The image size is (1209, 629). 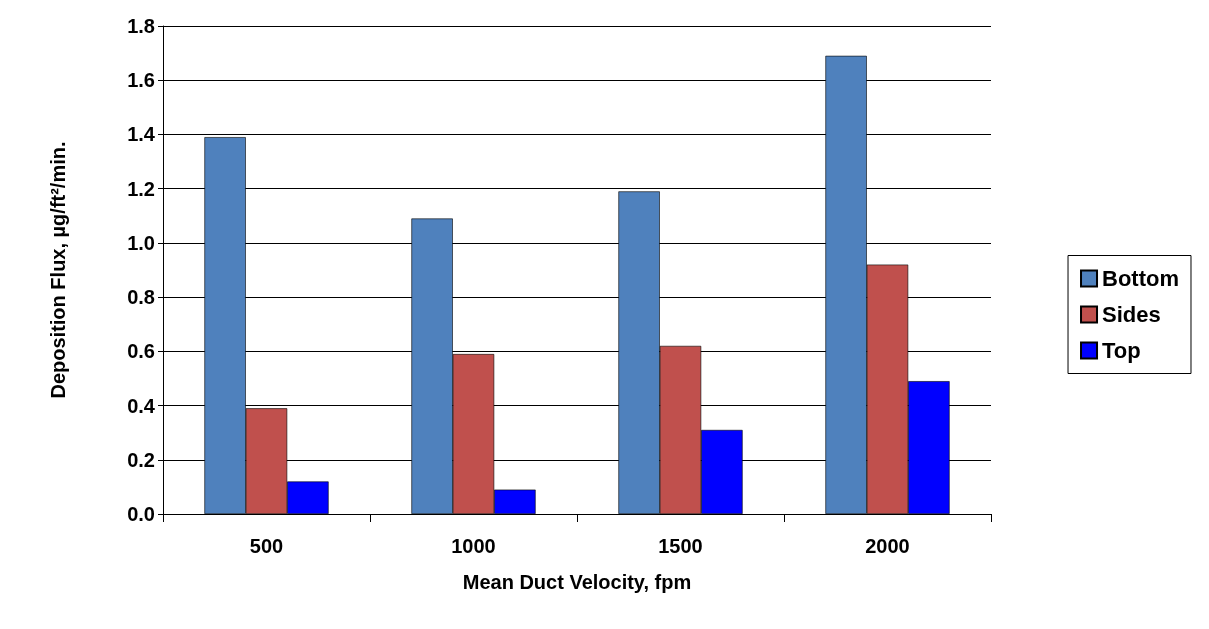 What do you see at coordinates (1131, 314) in the screenshot?
I see `legend-label: Sides` at bounding box center [1131, 314].